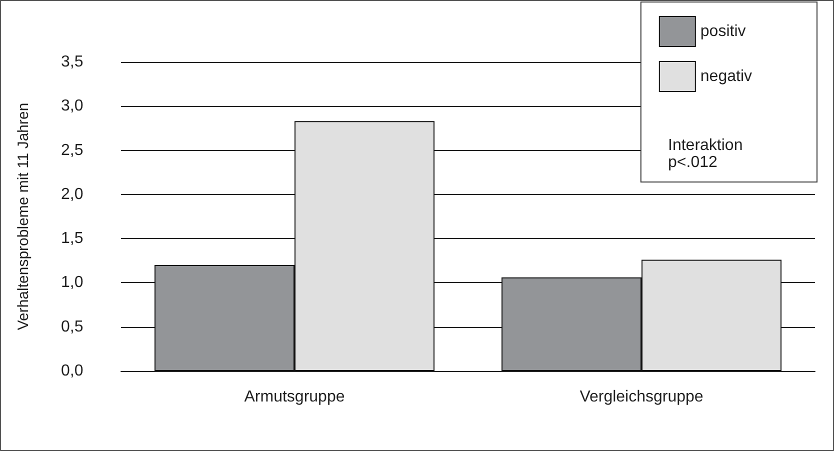 The width and height of the screenshot is (834, 451). Describe the element at coordinates (72, 194) in the screenshot. I see `y-tick-label: 2,0` at that location.